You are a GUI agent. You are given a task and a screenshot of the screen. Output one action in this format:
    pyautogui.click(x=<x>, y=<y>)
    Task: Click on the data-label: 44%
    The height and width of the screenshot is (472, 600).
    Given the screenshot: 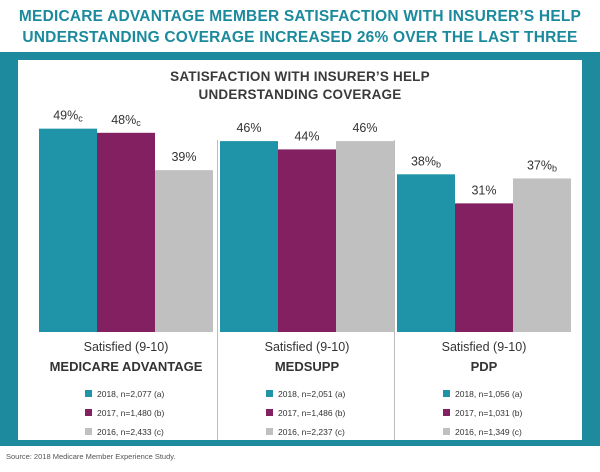 What is the action you would take?
    pyautogui.click(x=306, y=136)
    